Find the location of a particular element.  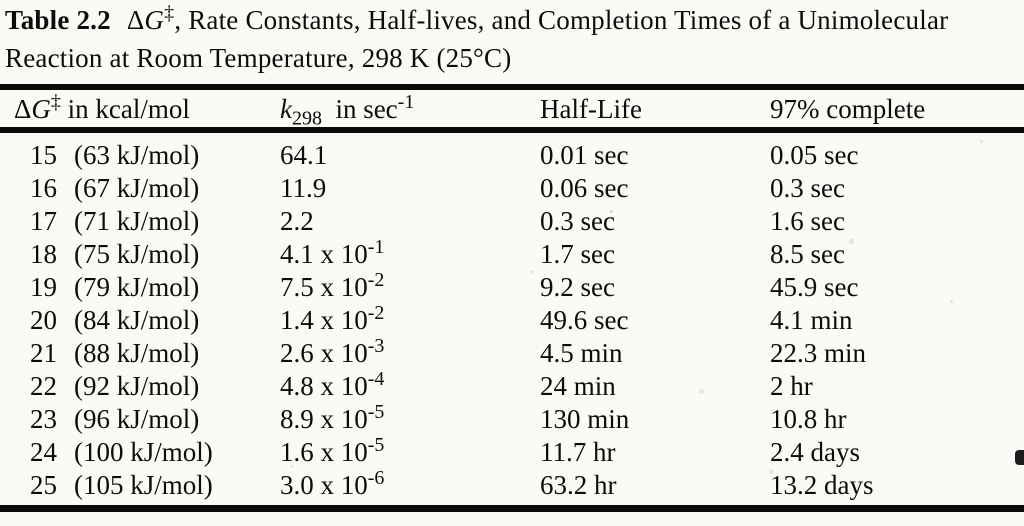

table-top-rule is located at coordinates (512, 87).